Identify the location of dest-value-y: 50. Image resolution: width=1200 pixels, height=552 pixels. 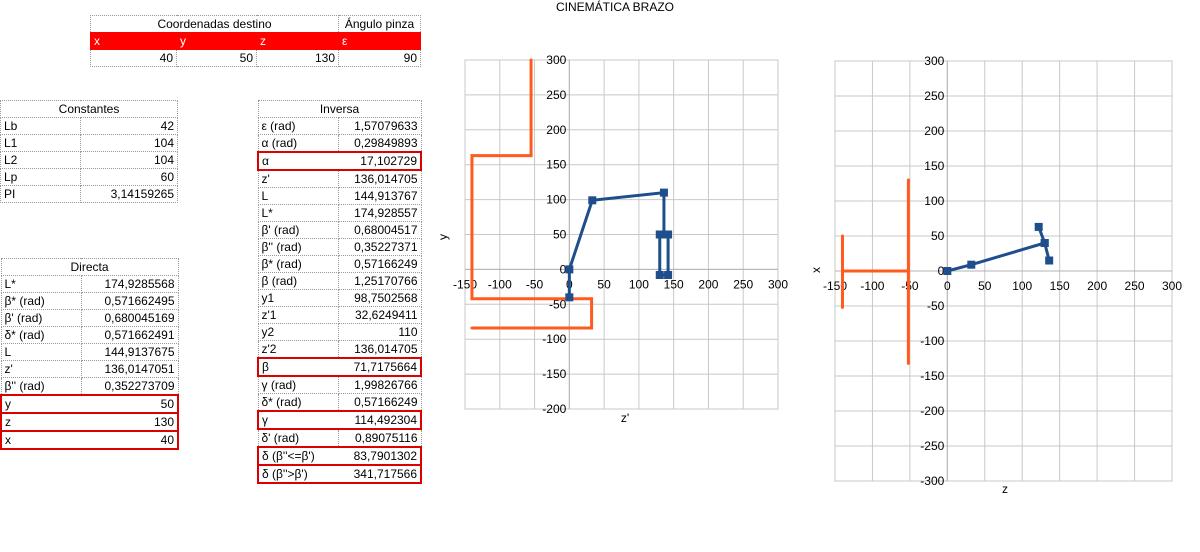
(216, 58).